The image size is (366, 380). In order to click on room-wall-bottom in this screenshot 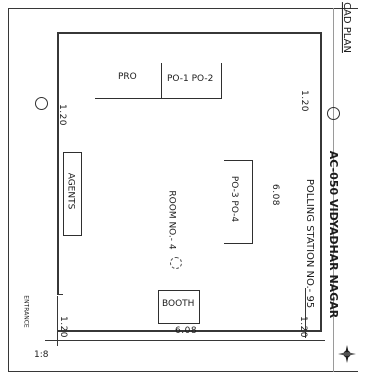, I will do `click(189, 331)`.